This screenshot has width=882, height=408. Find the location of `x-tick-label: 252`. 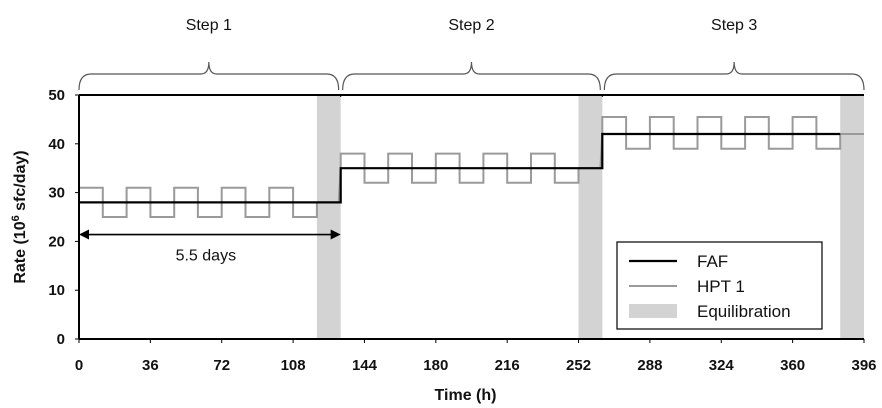

x-tick-label: 252 is located at coordinates (578, 365).